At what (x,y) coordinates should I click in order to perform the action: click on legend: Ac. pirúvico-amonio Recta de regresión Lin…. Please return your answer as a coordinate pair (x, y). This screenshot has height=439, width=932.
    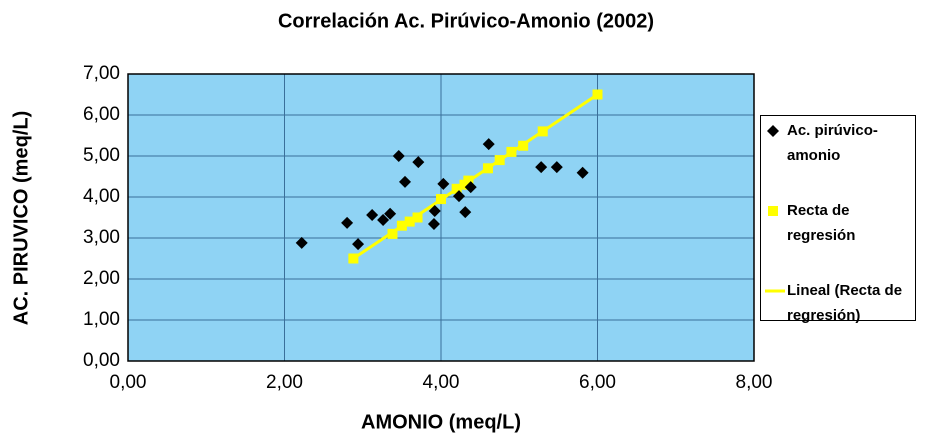
    Looking at the image, I should click on (838, 219).